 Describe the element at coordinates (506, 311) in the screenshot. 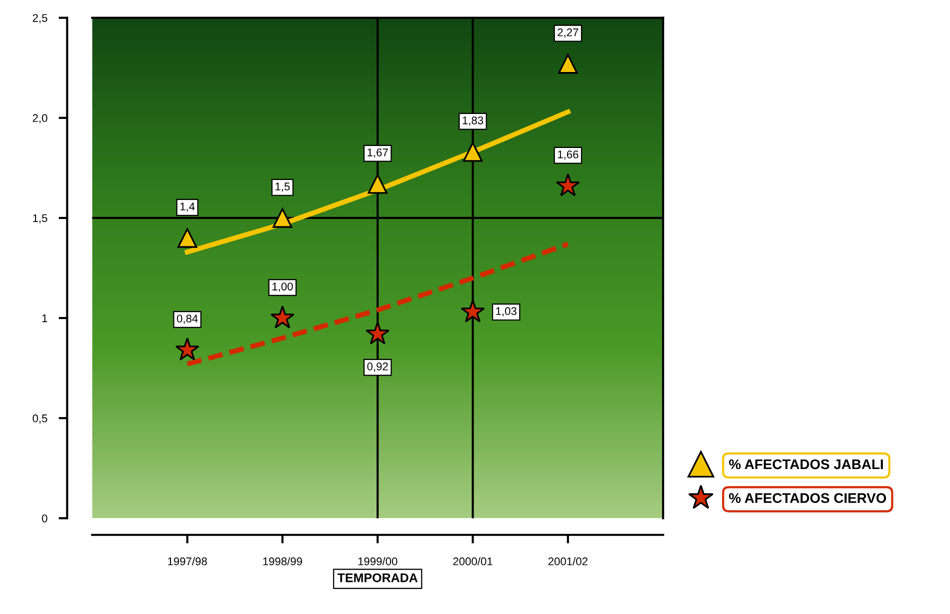

I see `data-label: 1,03` at that location.